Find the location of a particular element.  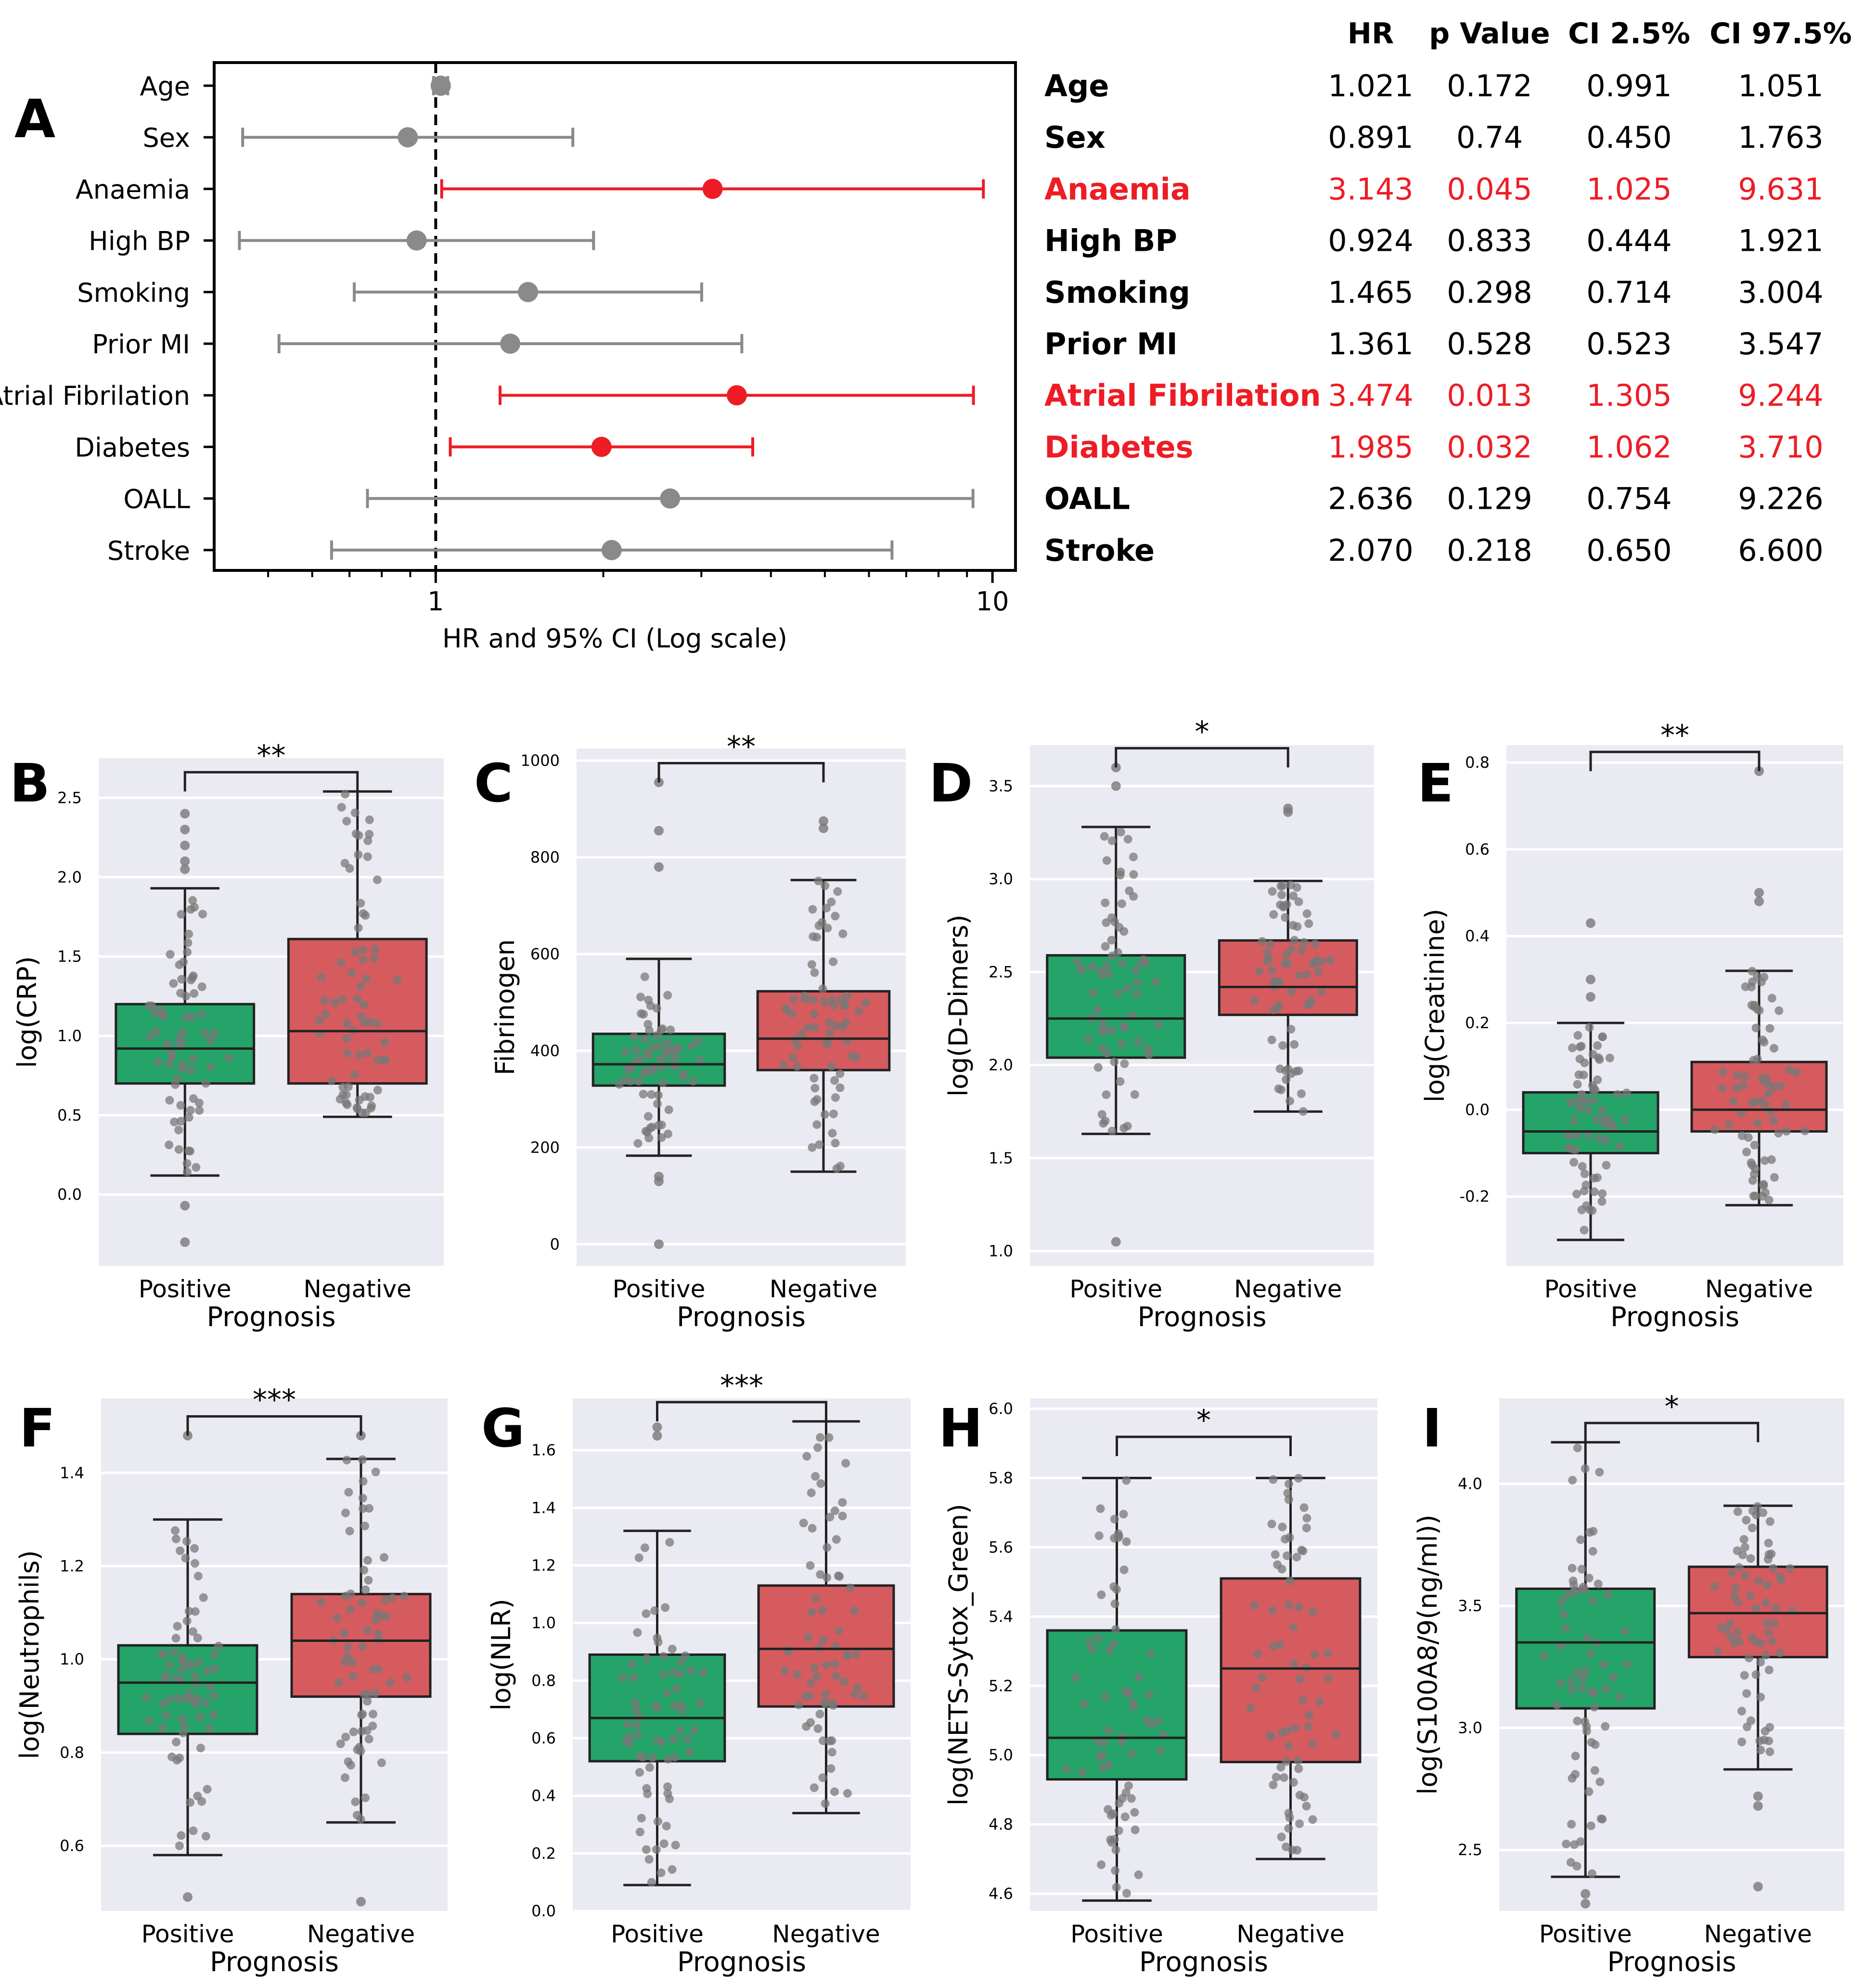

row-label: Anaemia is located at coordinates (133, 189).